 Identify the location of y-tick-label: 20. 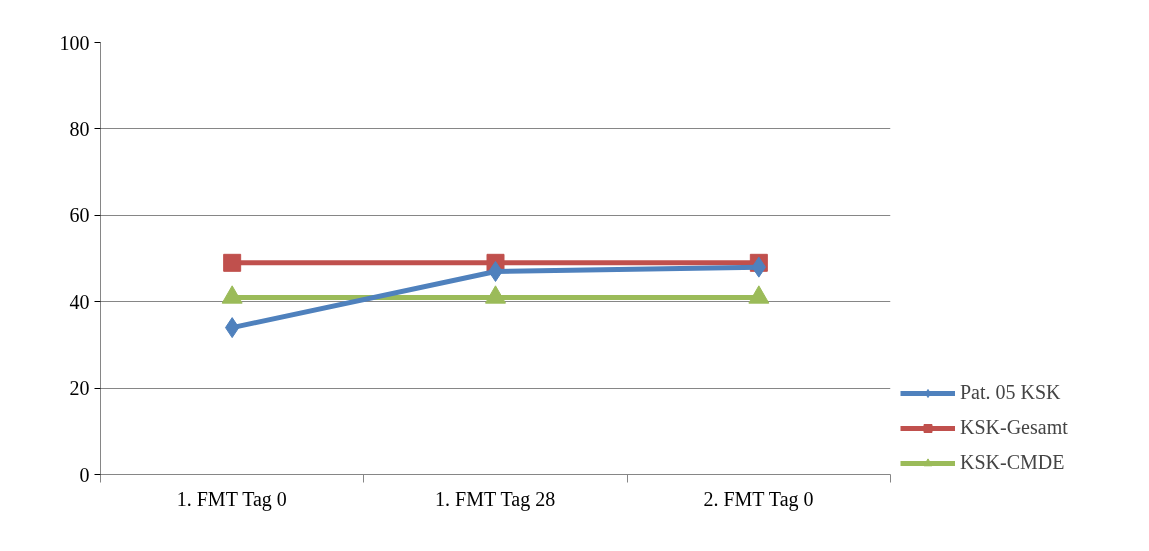
(79, 388).